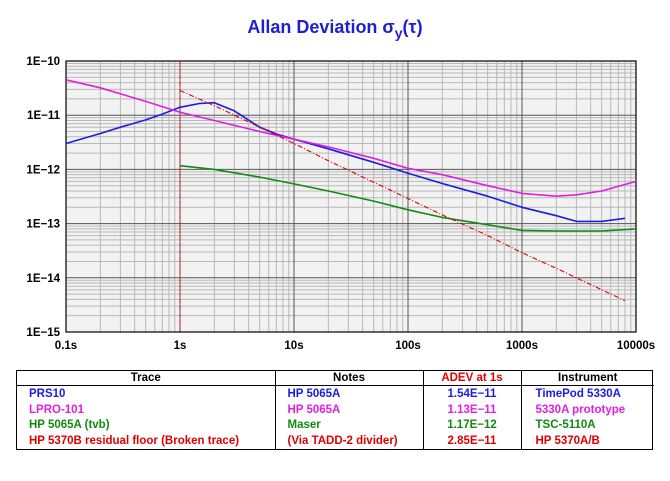 This screenshot has height=481, width=670. What do you see at coordinates (472, 393) in the screenshot?
I see `legend-cell-adev: 1.54E−11` at bounding box center [472, 393].